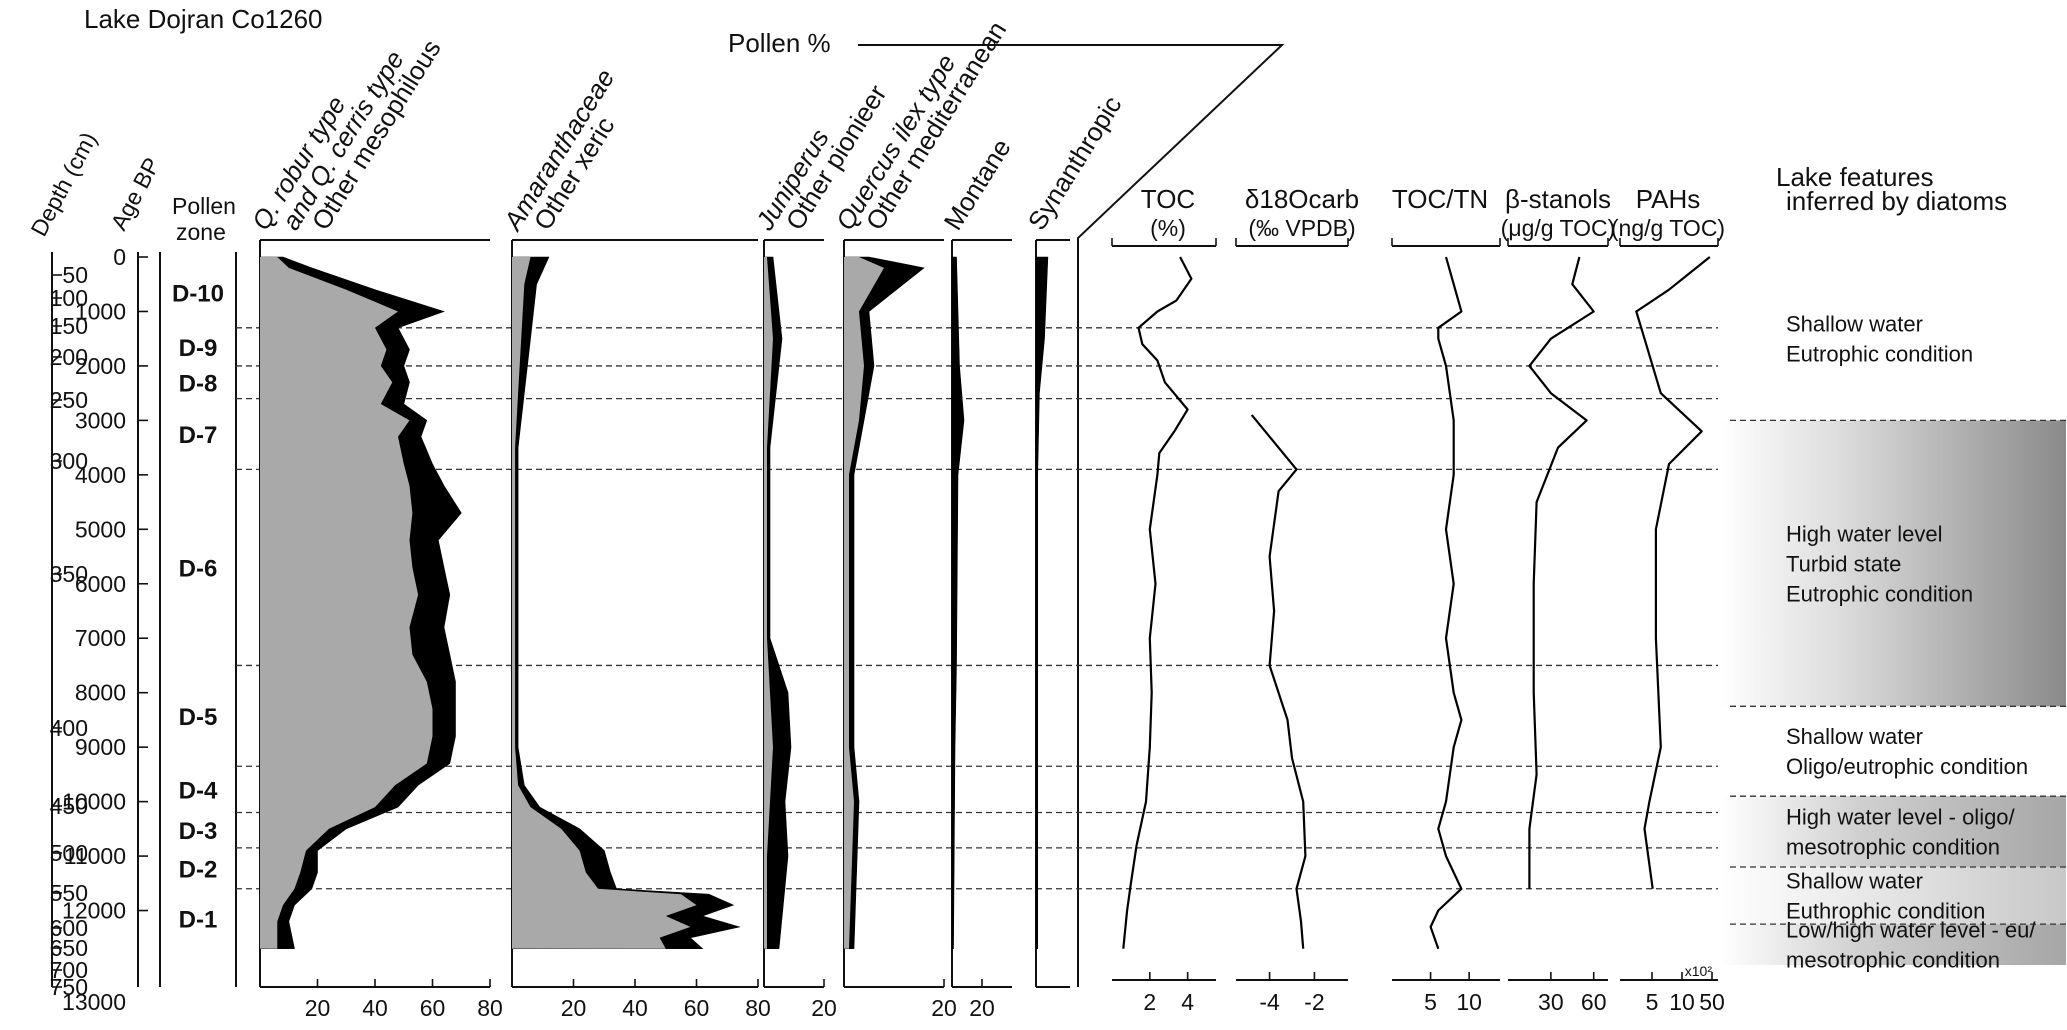 This screenshot has height=1030, width=2067. Describe the element at coordinates (95, 856) in the screenshot. I see `age-tick-label: 11000` at that location.